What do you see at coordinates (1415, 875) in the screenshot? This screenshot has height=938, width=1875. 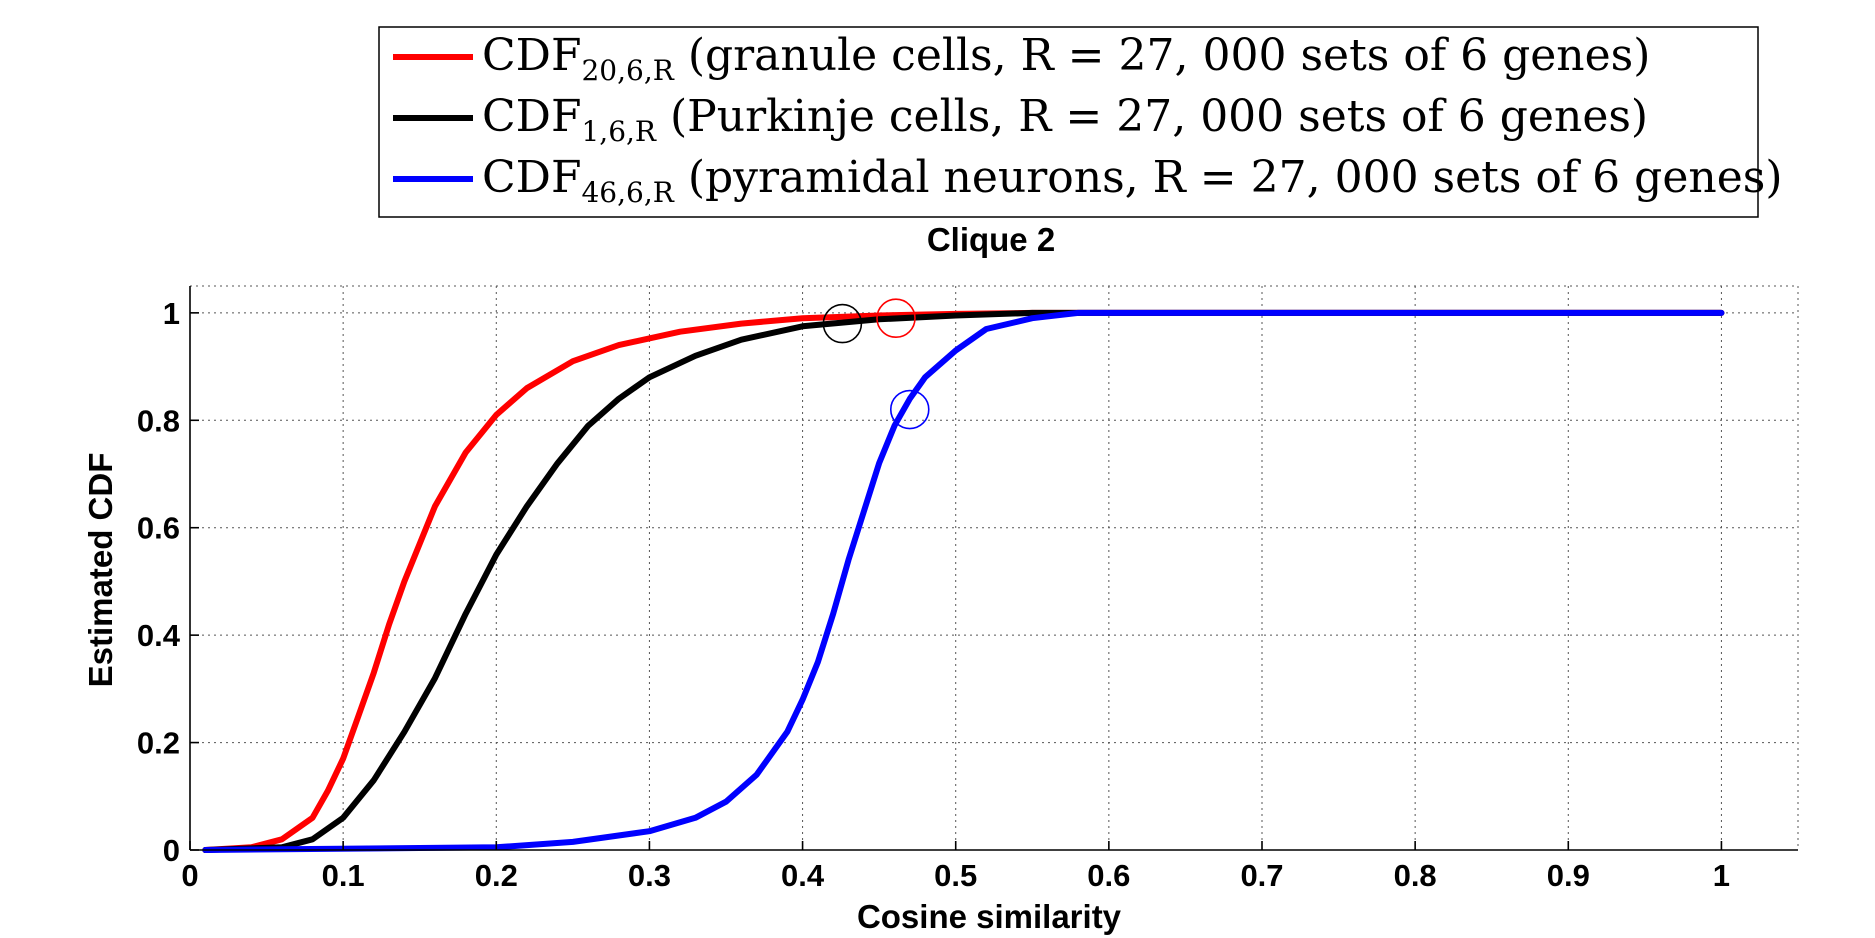 I see `x-tick-label: 0.8` at bounding box center [1415, 875].